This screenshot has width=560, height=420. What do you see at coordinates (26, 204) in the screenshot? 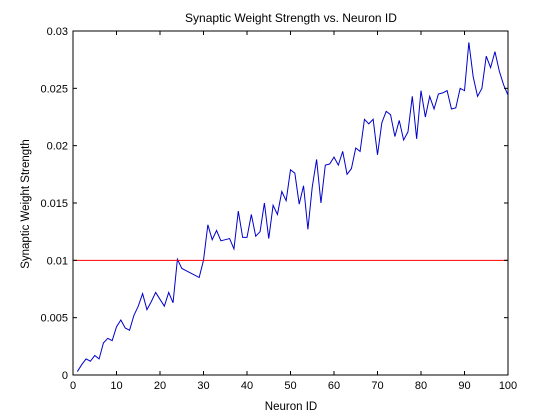
I see `y-axis-label: Synaptic Weight Strength` at bounding box center [26, 204].